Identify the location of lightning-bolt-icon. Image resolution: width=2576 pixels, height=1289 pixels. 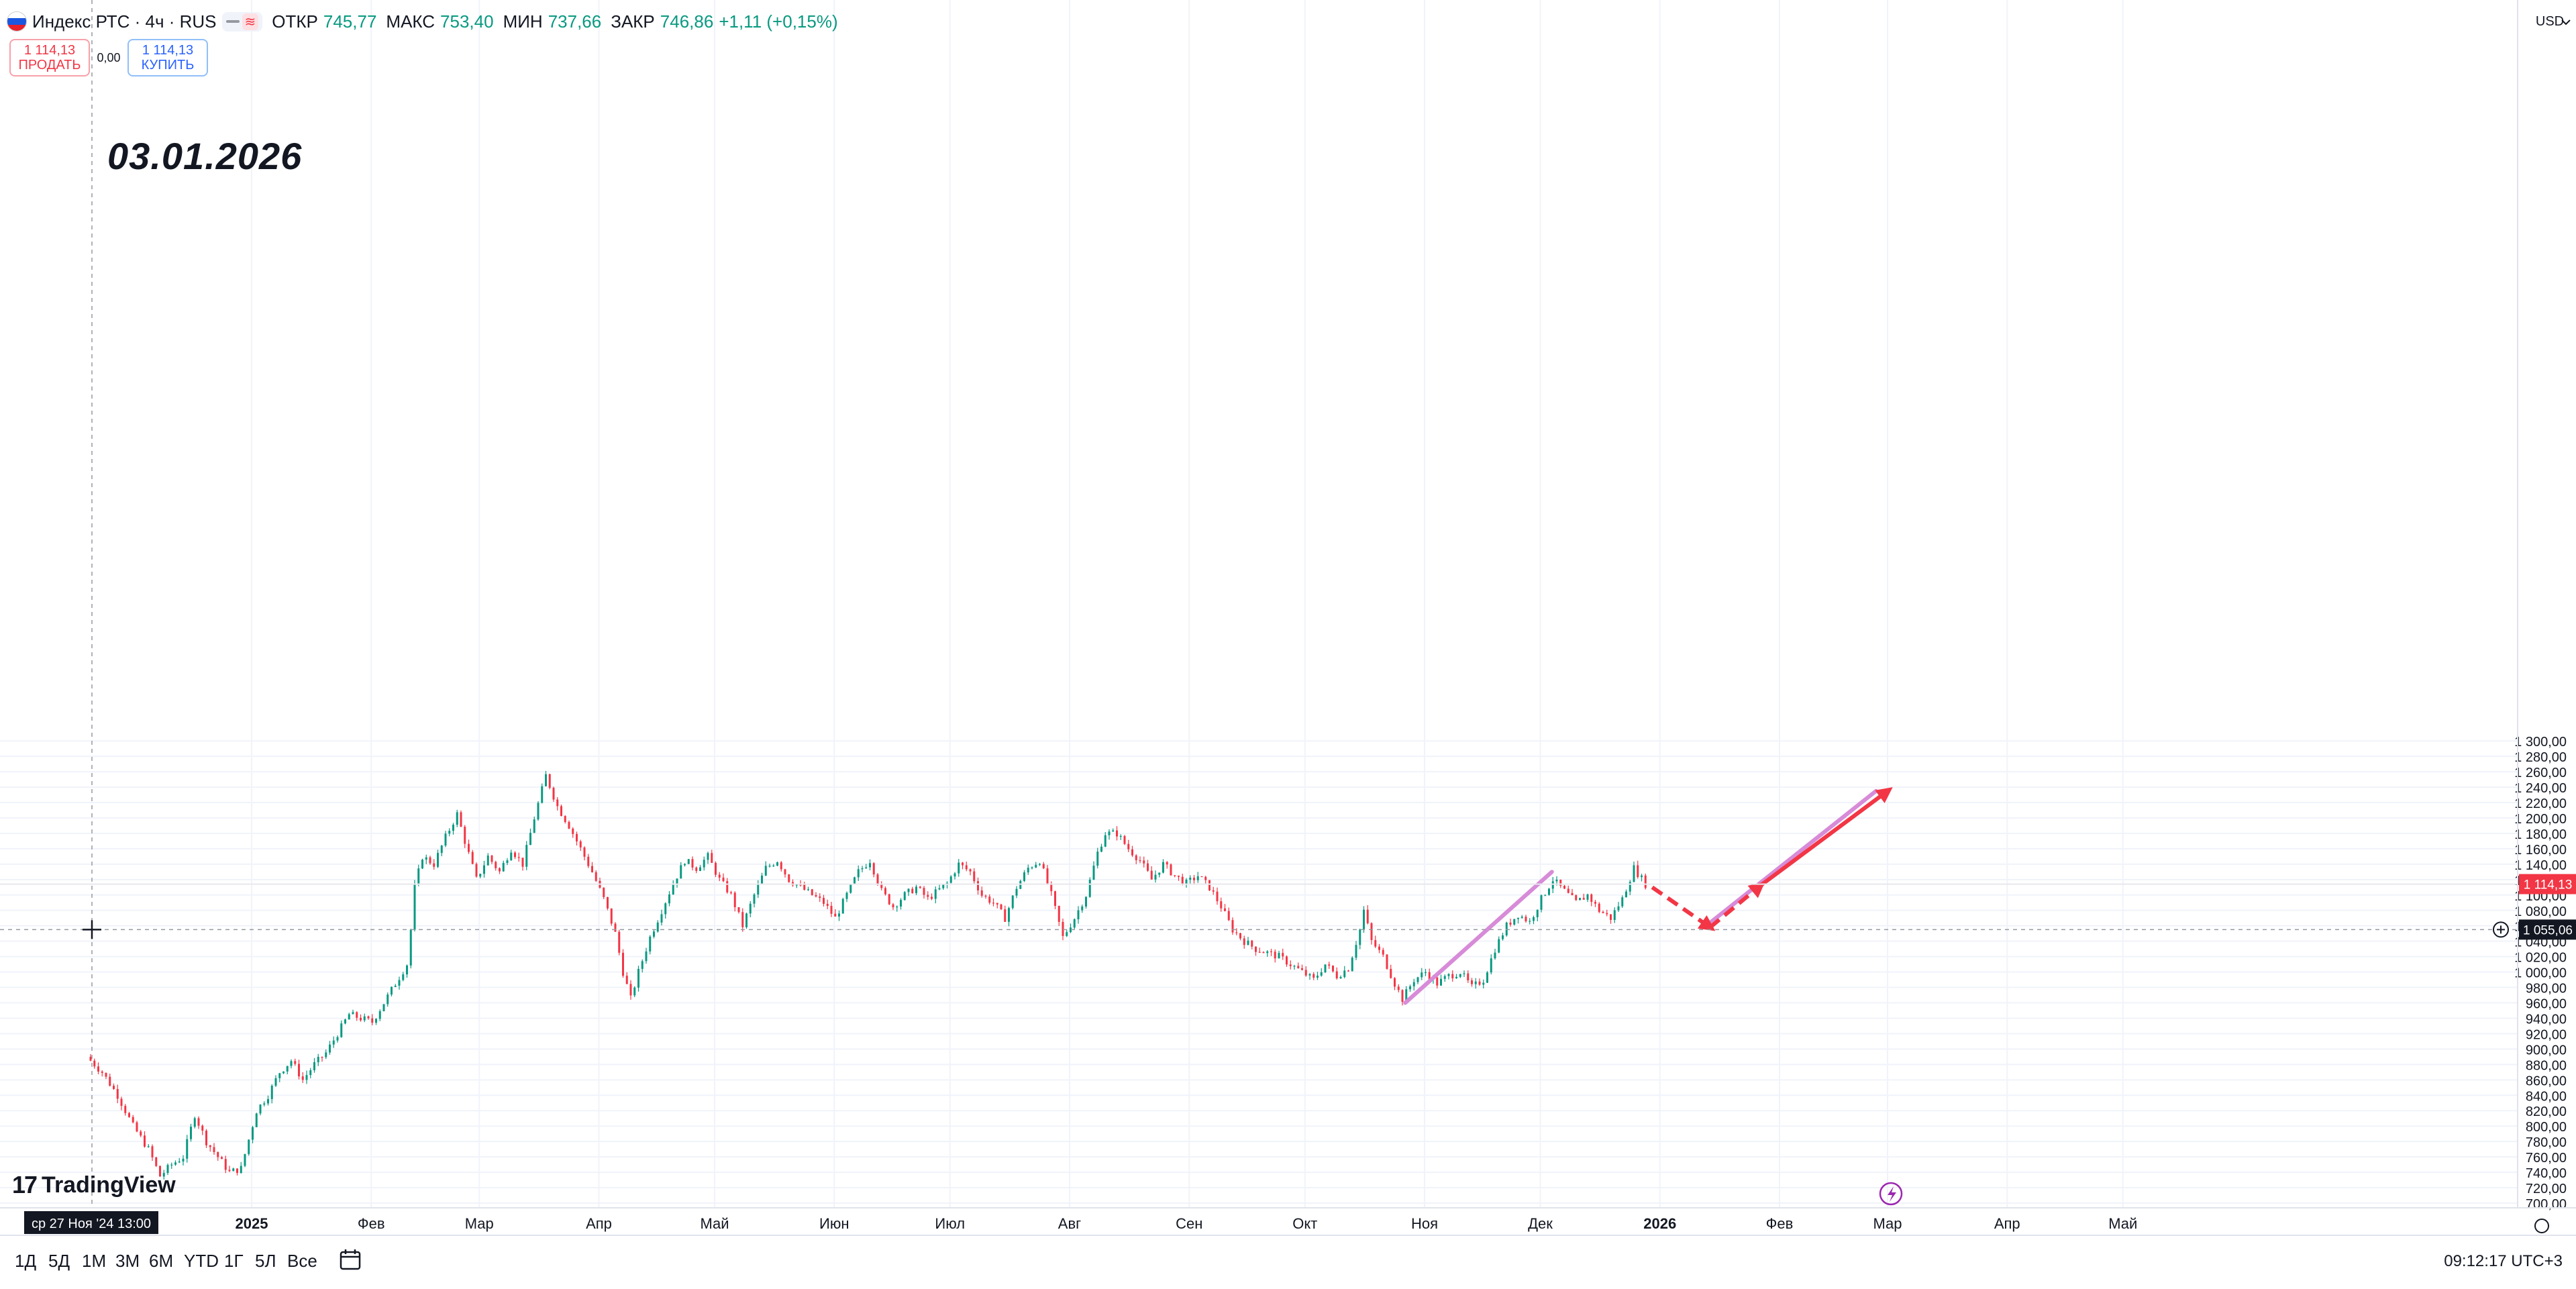
(1892, 1194).